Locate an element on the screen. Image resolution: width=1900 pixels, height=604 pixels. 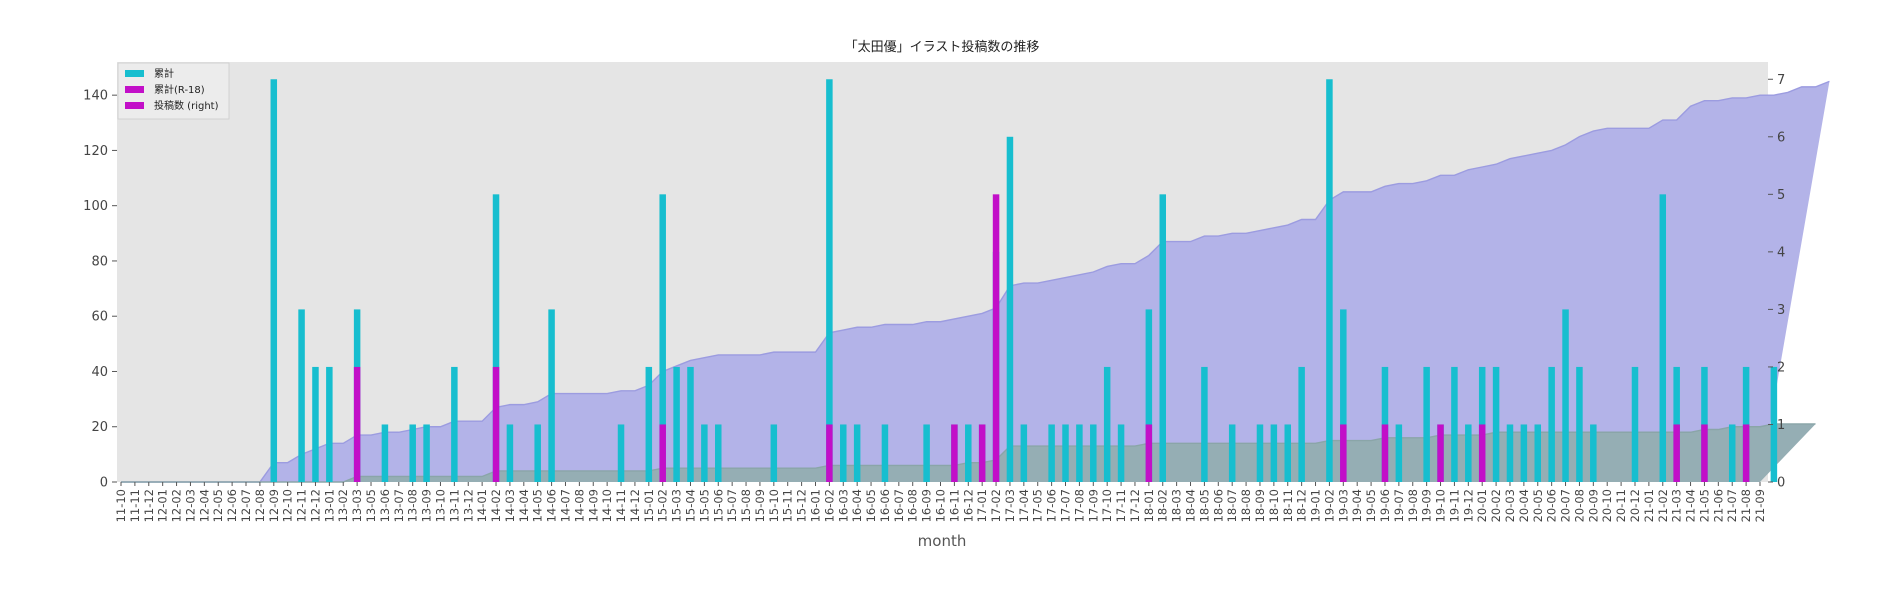
x-tick-label: 20-10 is located at coordinates (1607, 505).